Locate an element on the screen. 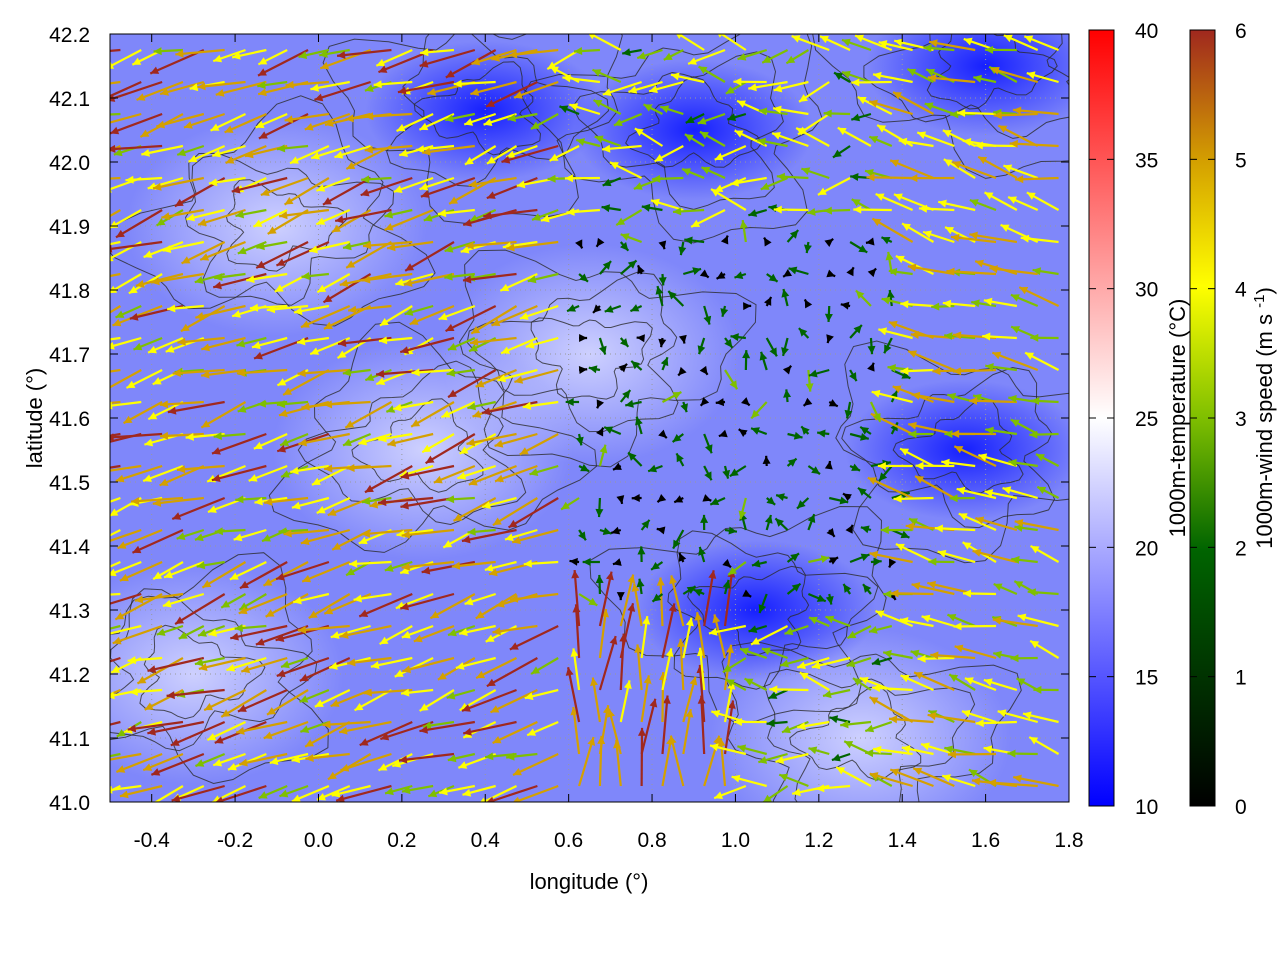  x-tick-label-9: 1.4 is located at coordinates (903, 840).